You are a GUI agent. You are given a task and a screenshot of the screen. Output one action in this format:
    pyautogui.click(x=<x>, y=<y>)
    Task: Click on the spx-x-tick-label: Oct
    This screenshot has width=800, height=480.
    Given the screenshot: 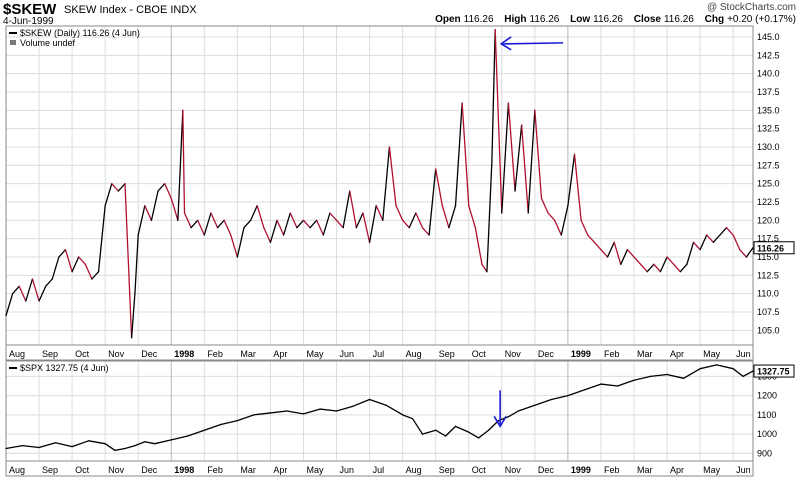 What is the action you would take?
    pyautogui.click(x=82, y=470)
    